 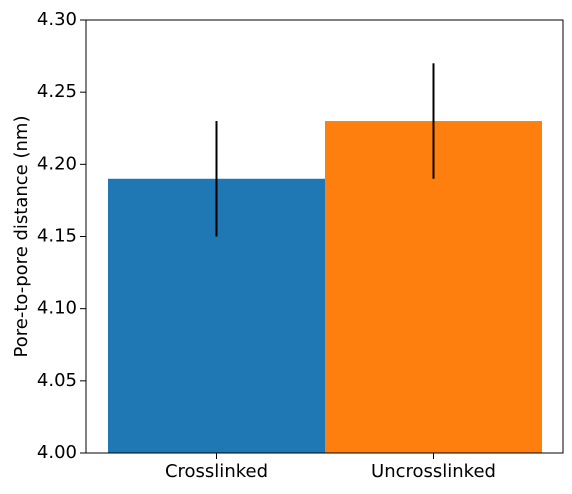 What do you see at coordinates (330, 467) in the screenshot?
I see `x-axis: Crosslinked Uncrosslinked` at bounding box center [330, 467].